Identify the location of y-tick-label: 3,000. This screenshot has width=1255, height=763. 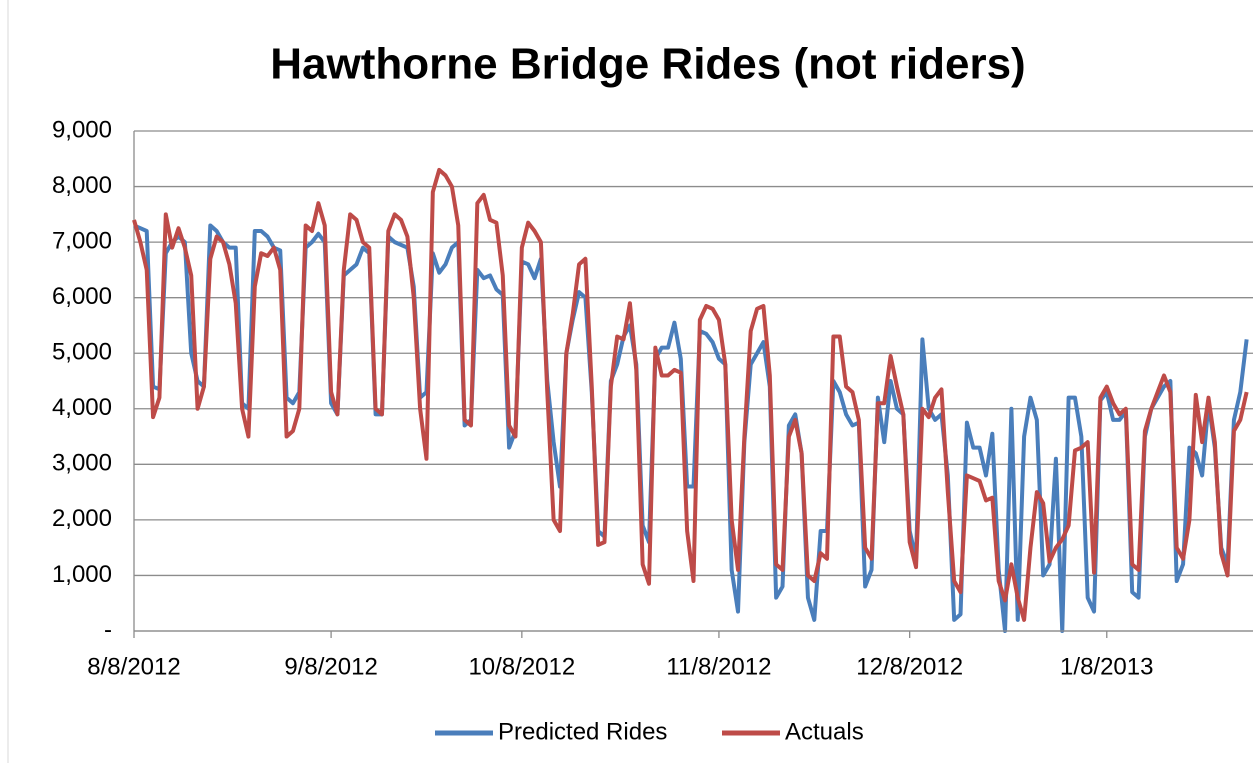
(82, 463).